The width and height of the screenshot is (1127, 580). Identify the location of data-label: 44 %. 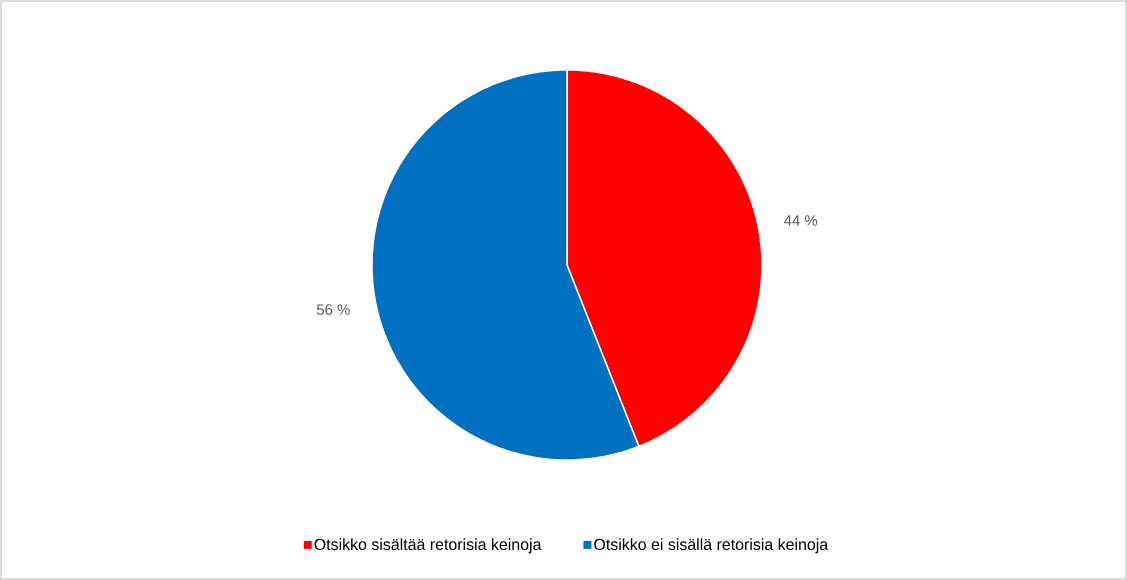
(801, 220).